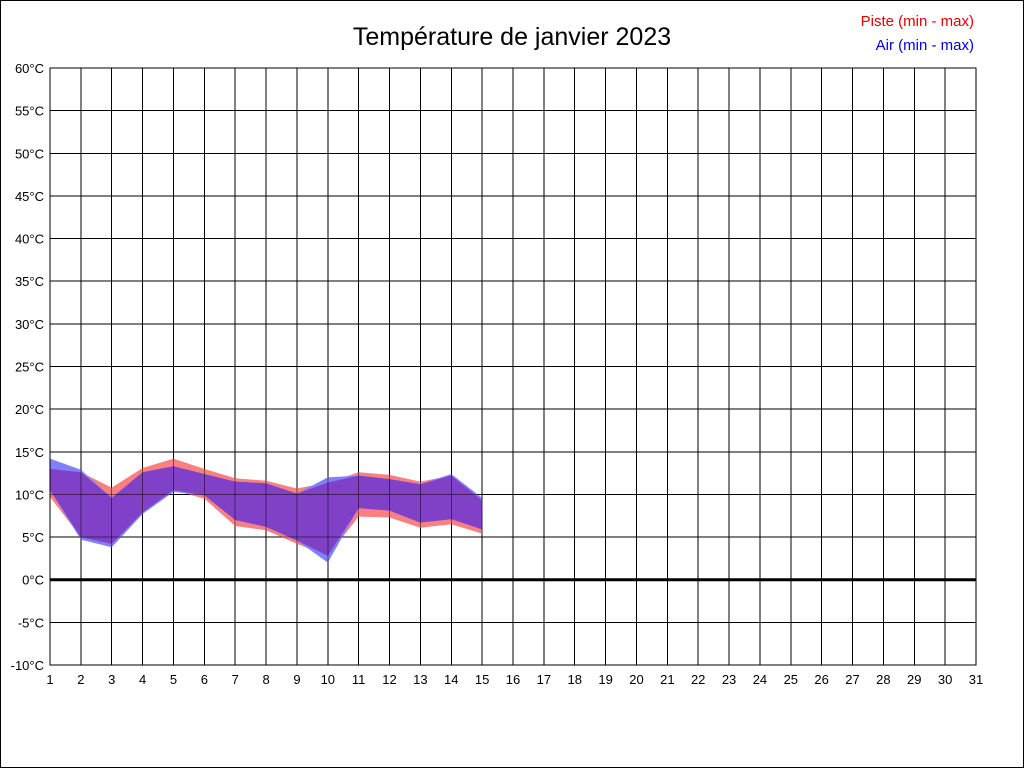 This screenshot has height=768, width=1024. What do you see at coordinates (328, 679) in the screenshot?
I see `x-tick-label: 10` at bounding box center [328, 679].